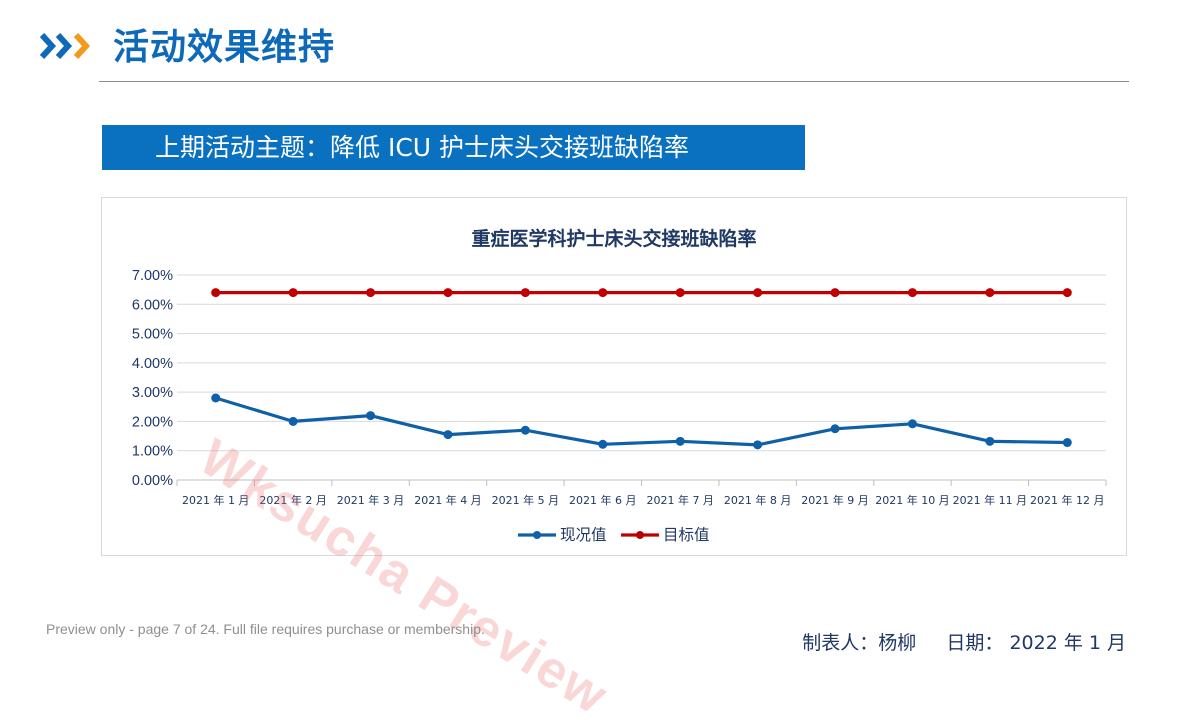  What do you see at coordinates (422, 147) in the screenshot?
I see `topic-banner-text: 上期活动主题：降低 ICU 护士床头交接班缺陷率` at bounding box center [422, 147].